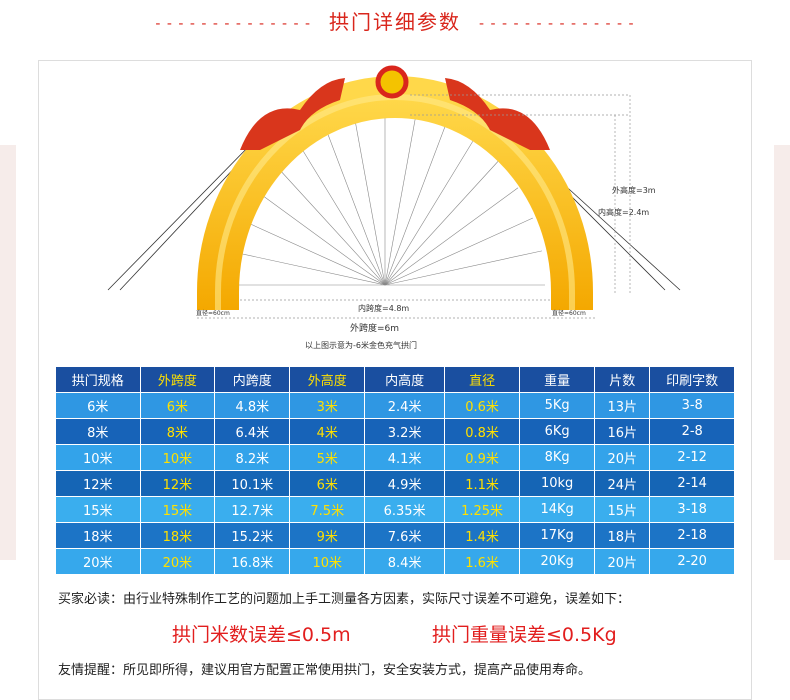  Describe the element at coordinates (557, 483) in the screenshot. I see `cell: 10kg` at that location.